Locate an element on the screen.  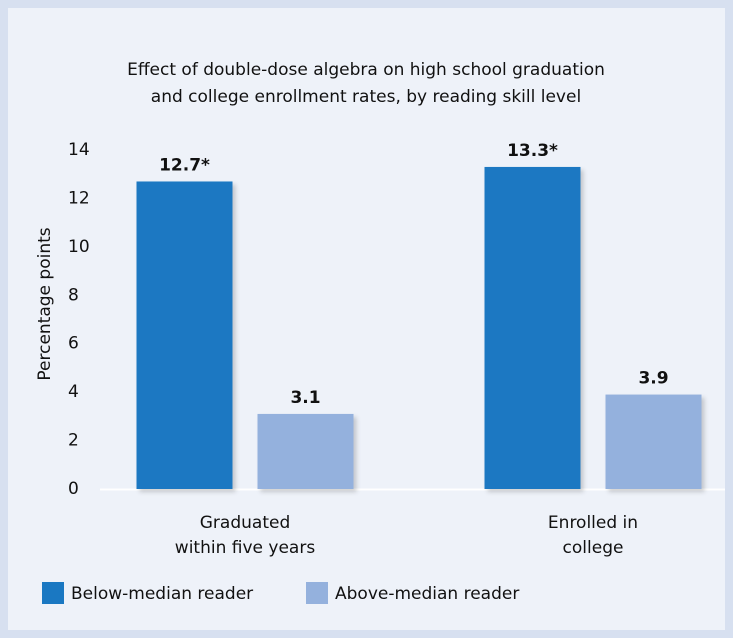
y-tick-label: 14 is located at coordinates (79, 150).